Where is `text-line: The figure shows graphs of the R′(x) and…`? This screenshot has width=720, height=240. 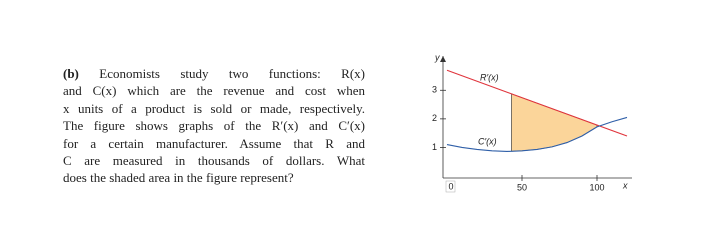 text-line: The figure shows graphs of the R′(x) and… is located at coordinates (214, 126).